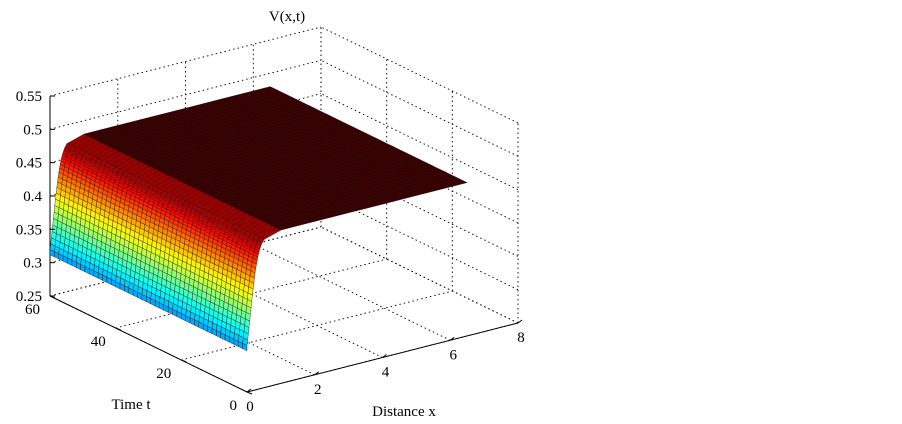 This screenshot has width=902, height=424. I want to click on y-axis-label: Time t, so click(131, 405).